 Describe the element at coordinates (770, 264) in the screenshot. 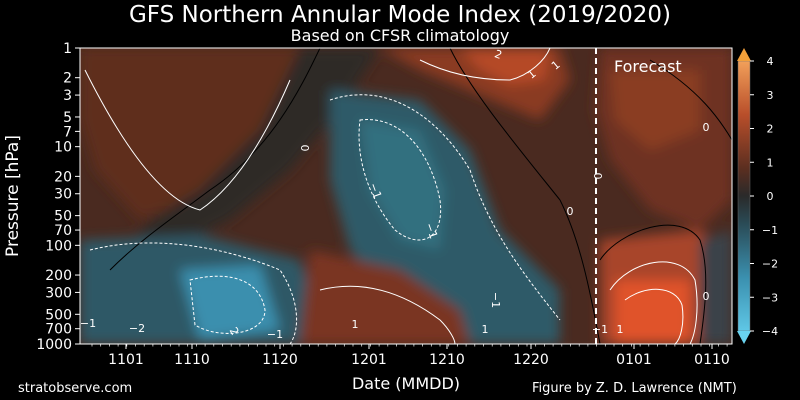

I see `colorbar-tick-label: −2` at that location.